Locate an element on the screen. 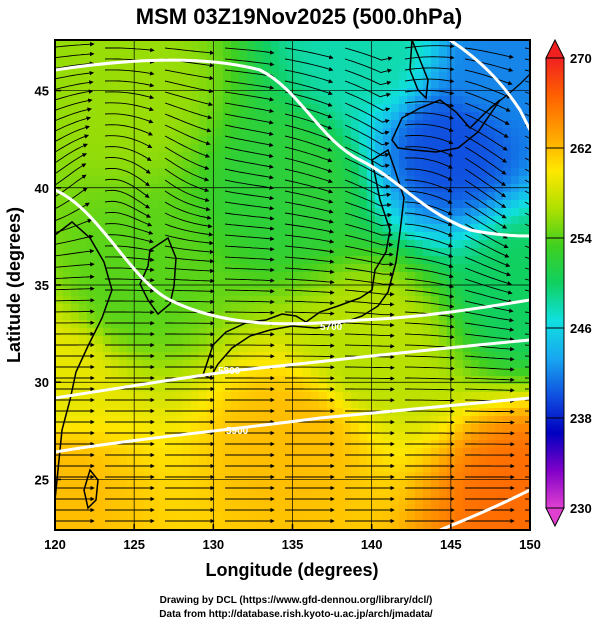 This screenshot has height=625, width=599. coastline-china is located at coordinates (84, 361).